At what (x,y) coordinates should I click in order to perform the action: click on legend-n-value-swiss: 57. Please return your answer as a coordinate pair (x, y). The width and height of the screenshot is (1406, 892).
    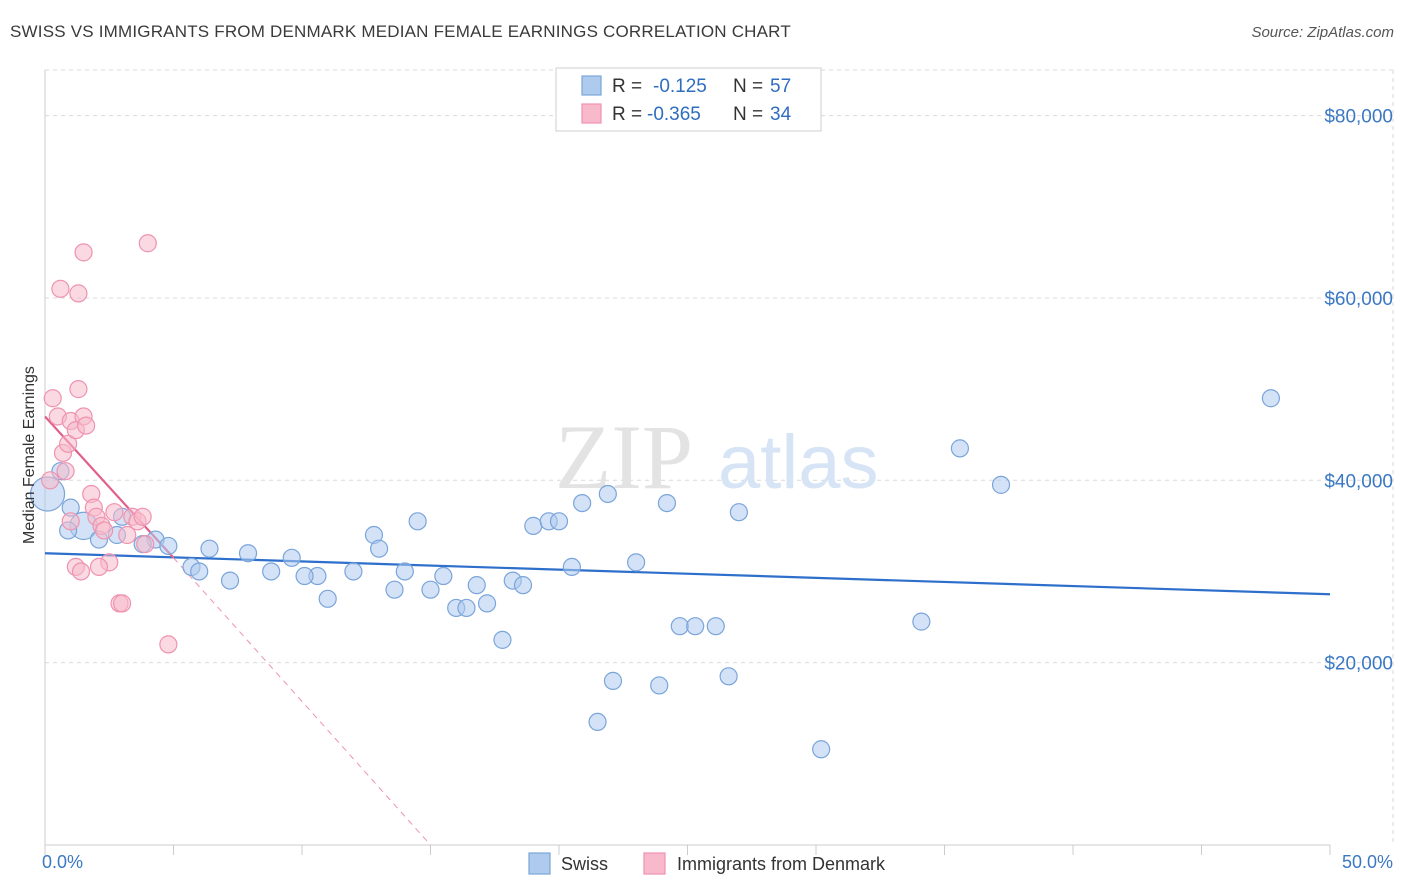
    Looking at the image, I should click on (780, 86).